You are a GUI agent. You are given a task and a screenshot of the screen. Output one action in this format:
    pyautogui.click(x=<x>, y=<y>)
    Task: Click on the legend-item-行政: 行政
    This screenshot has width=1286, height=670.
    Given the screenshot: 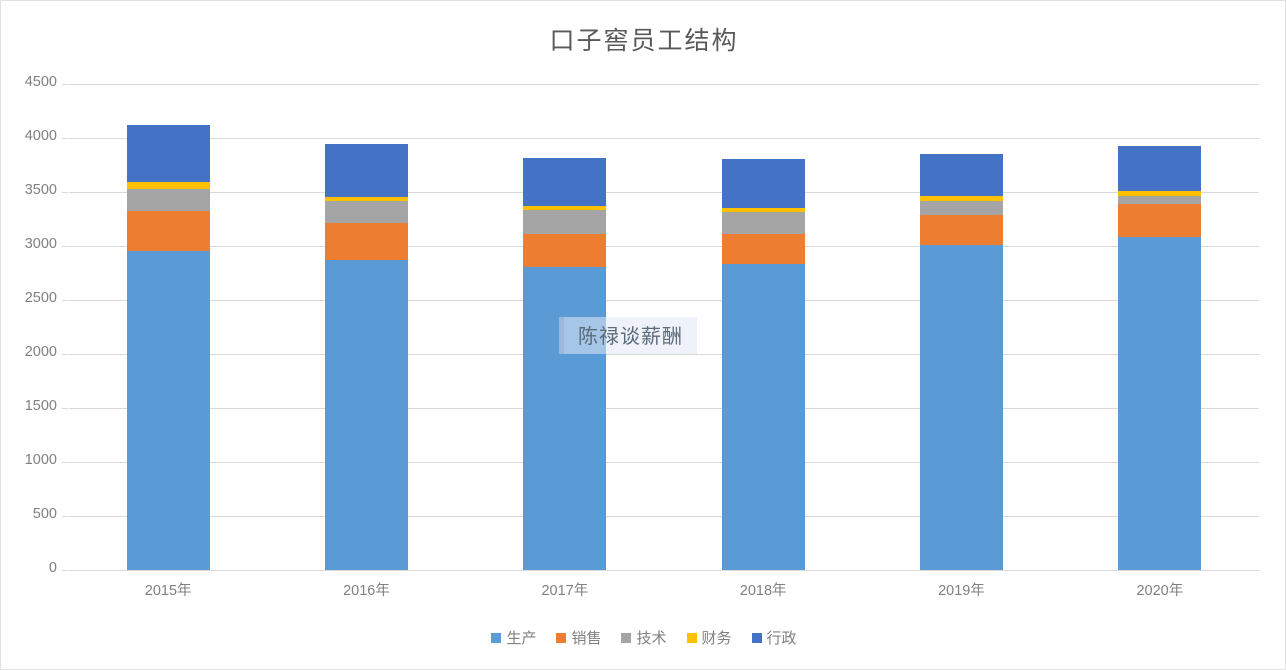 What is the action you would take?
    pyautogui.click(x=774, y=637)
    